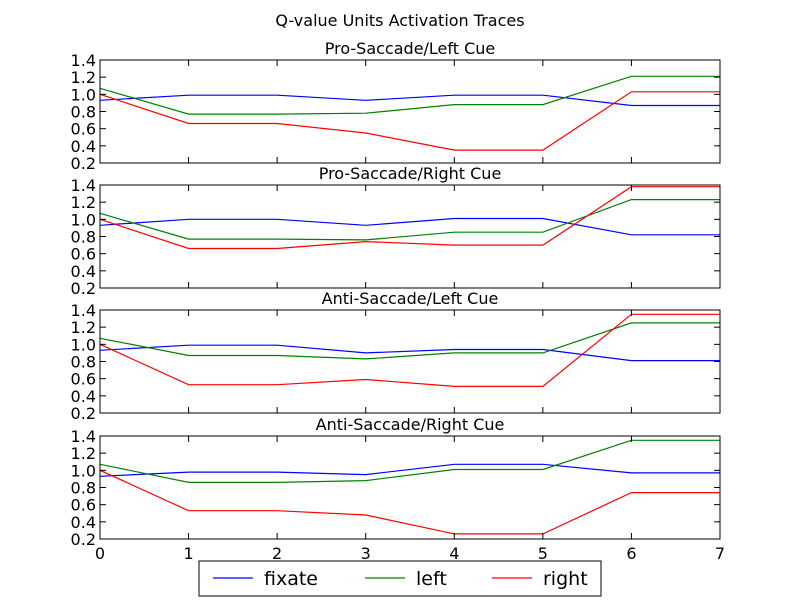 Image resolution: width=800 pixels, height=600 pixels. Describe the element at coordinates (410, 173) in the screenshot. I see `subplot-title: Pro-Saccade/Right Cue` at that location.